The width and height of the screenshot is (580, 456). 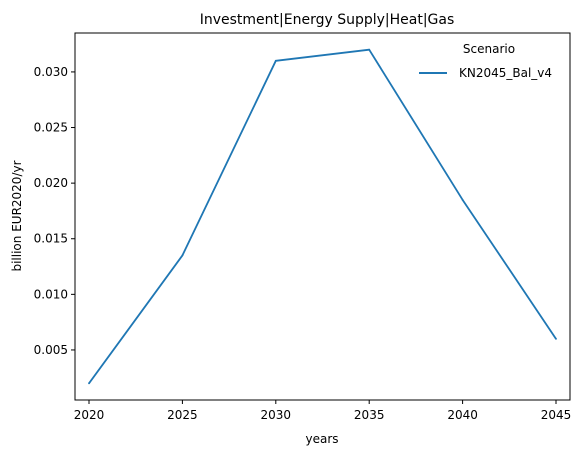 I want to click on x-axis: 2020 2025 2030 2035 2040 2045, so click(x=323, y=411).